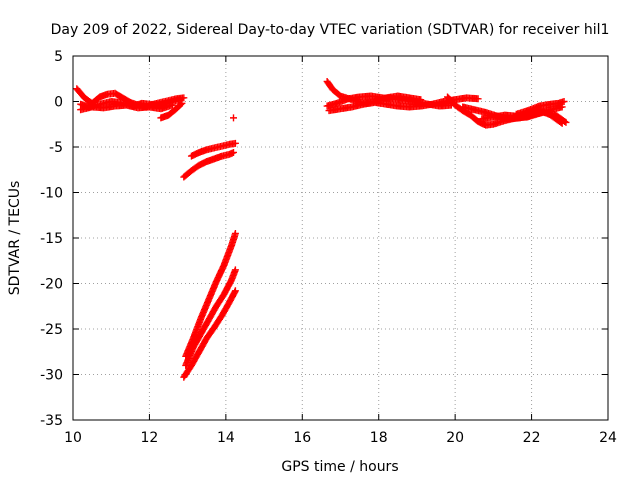 The width and height of the screenshot is (640, 480). What do you see at coordinates (51, 194) in the screenshot?
I see `y-tick-label: -10` at bounding box center [51, 194].